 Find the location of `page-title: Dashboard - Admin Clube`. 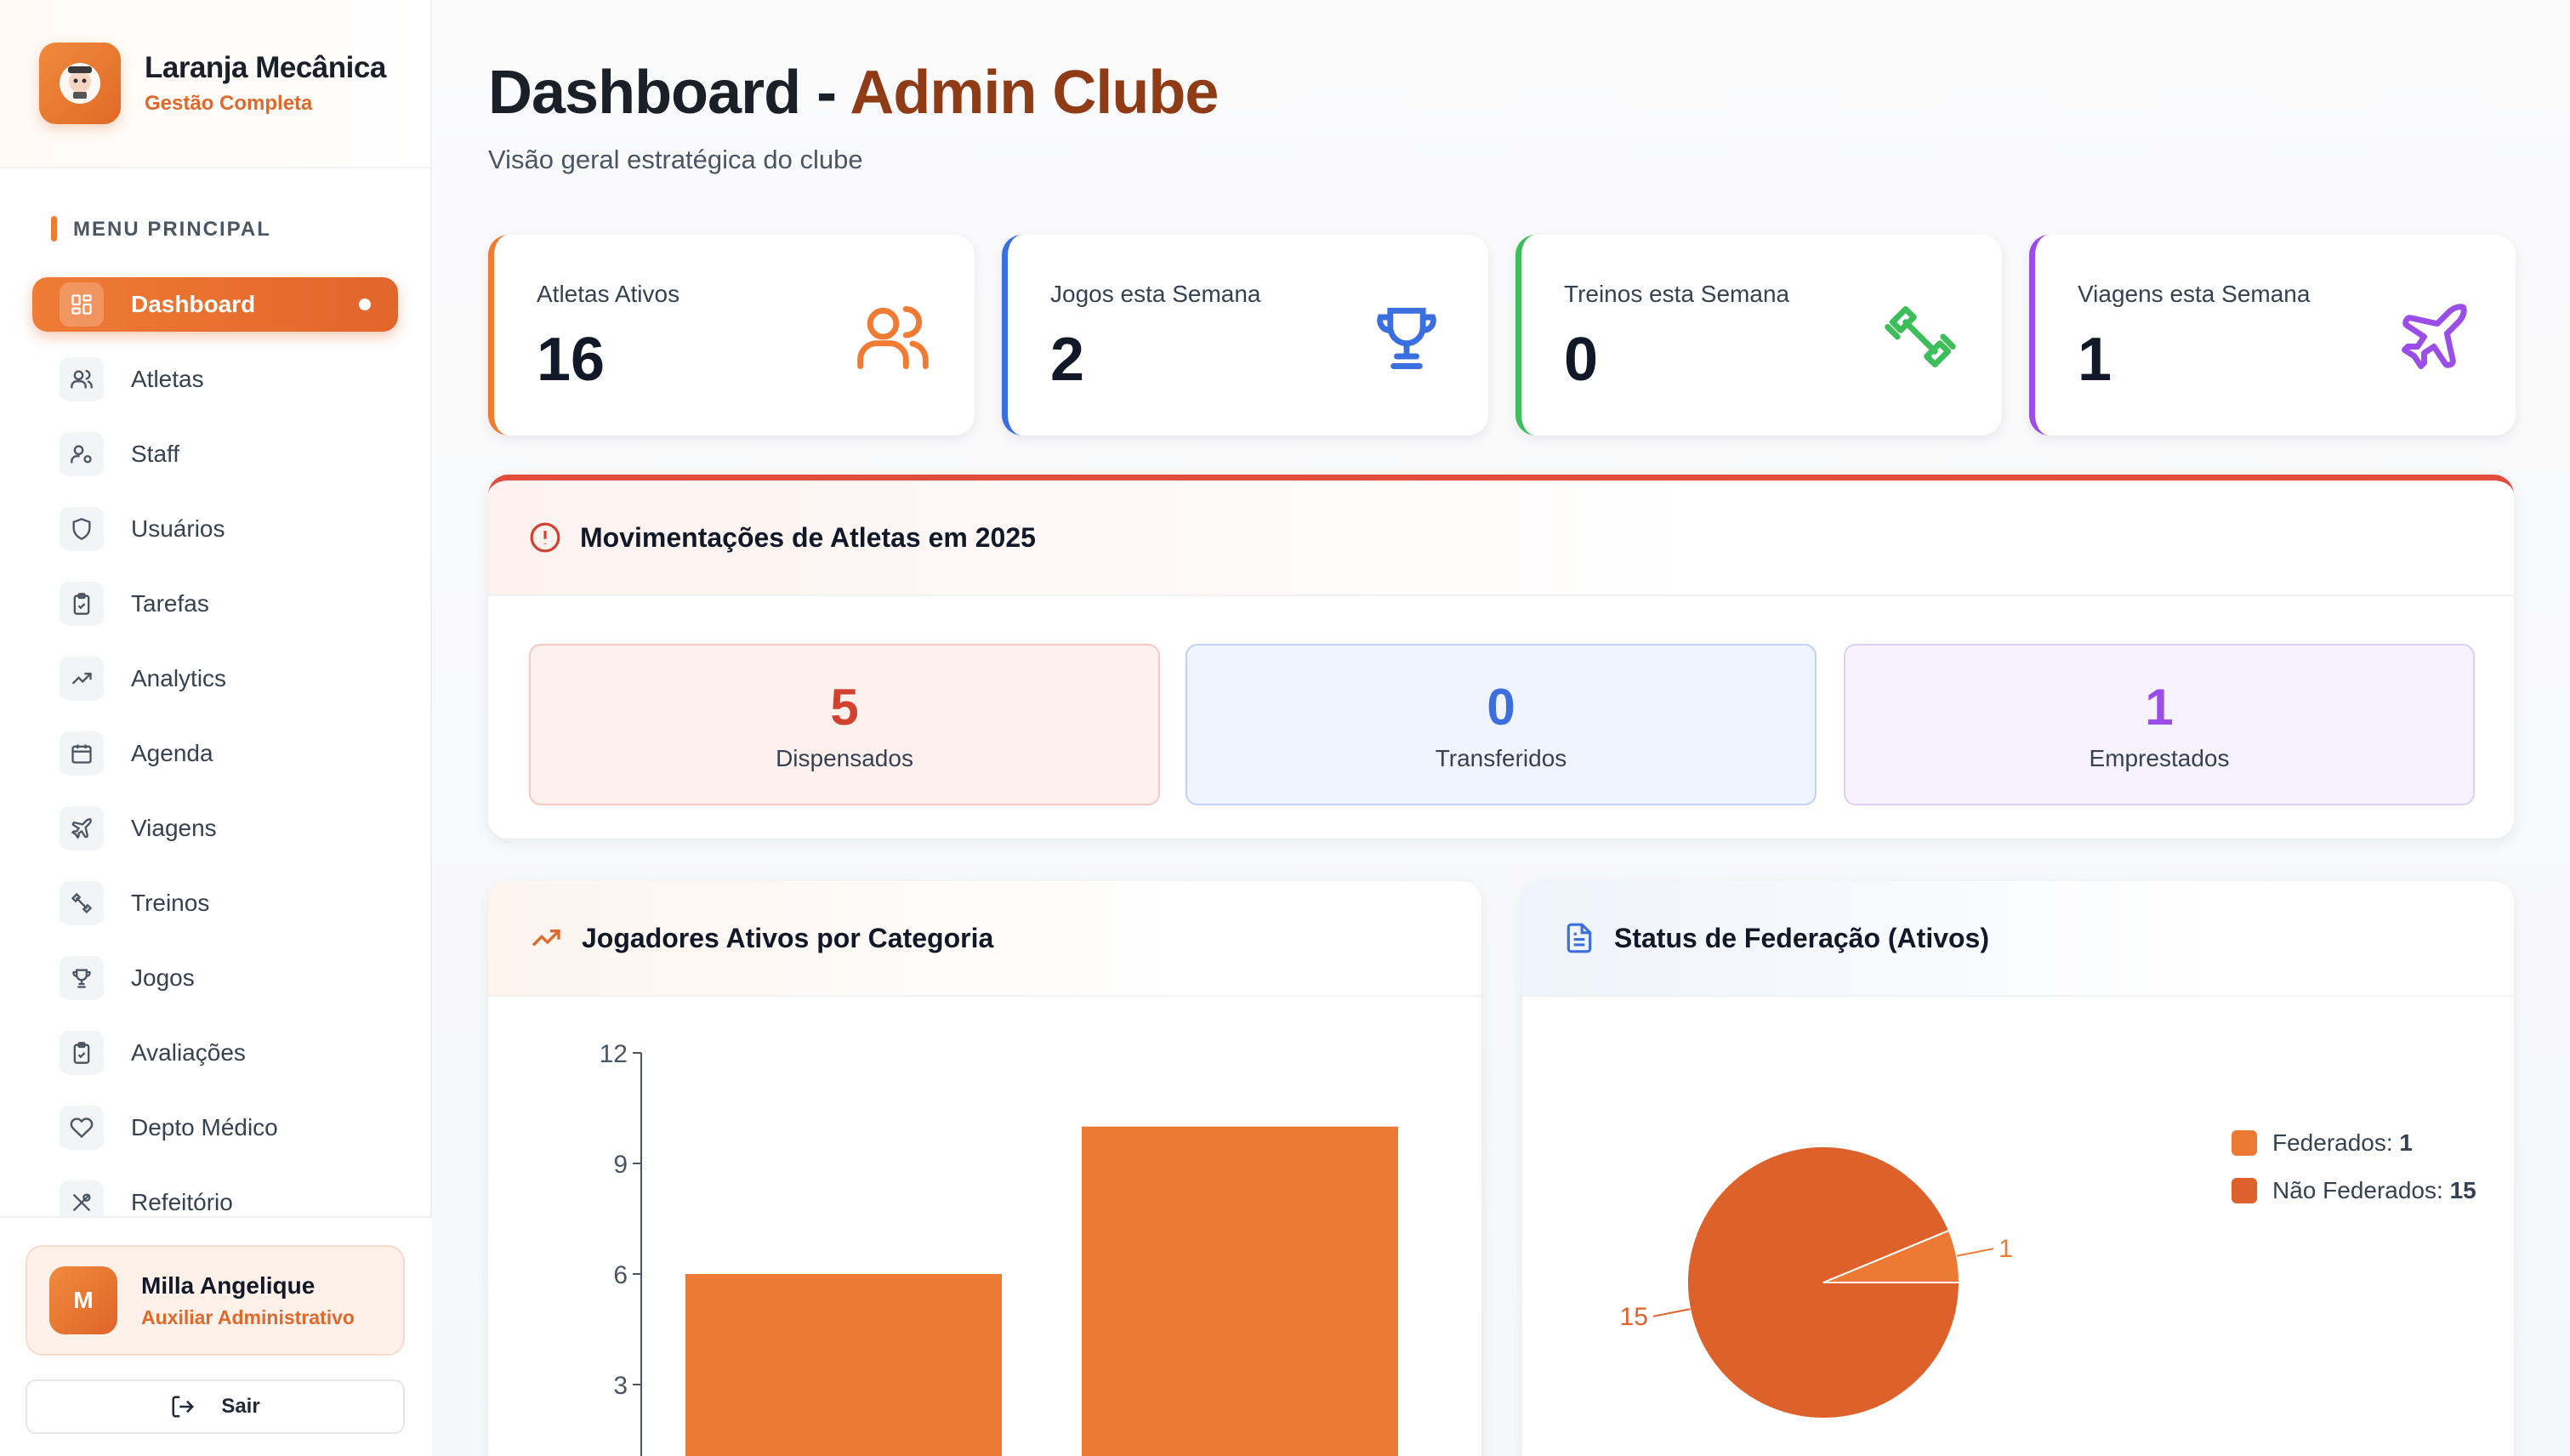

page-title: Dashboard - Admin Clube is located at coordinates (854, 93).